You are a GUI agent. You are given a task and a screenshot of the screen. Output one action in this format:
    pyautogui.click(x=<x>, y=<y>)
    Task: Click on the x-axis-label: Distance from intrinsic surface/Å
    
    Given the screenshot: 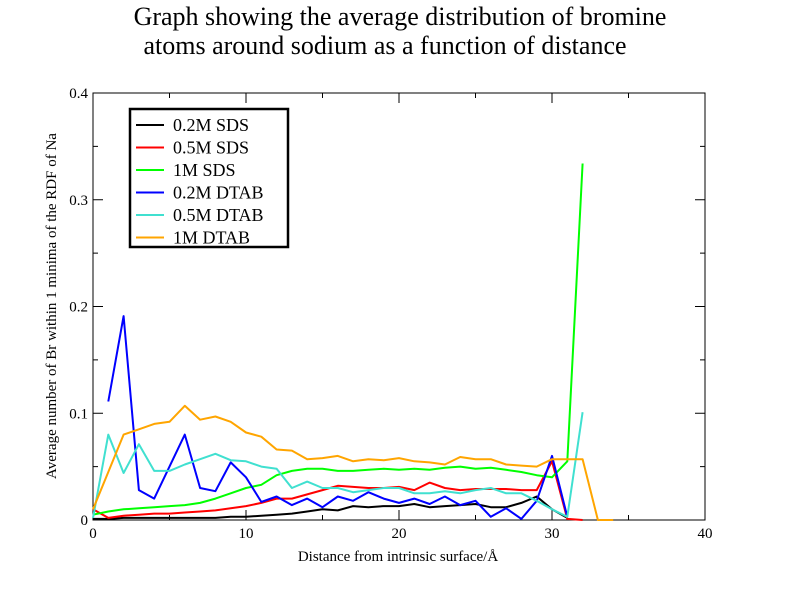 What is the action you would take?
    pyautogui.click(x=398, y=557)
    